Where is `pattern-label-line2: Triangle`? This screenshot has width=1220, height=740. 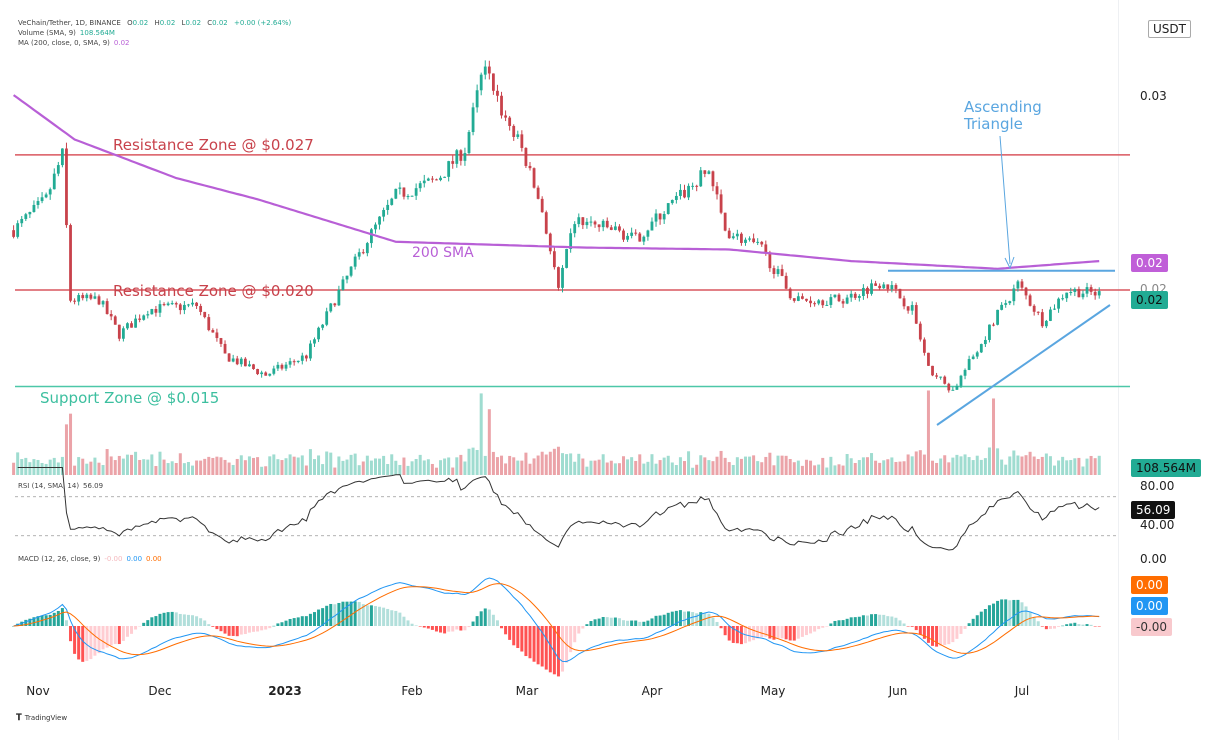
pattern-label-line2: Triangle is located at coordinates (993, 124).